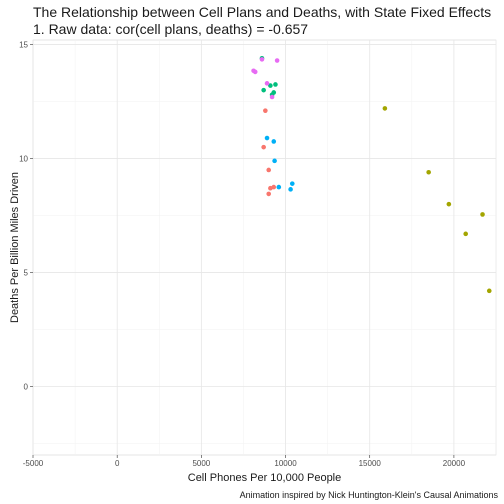 Image resolution: width=504 pixels, height=504 pixels. Describe the element at coordinates (370, 463) in the screenshot. I see `x-tick-label: 15000` at that location.